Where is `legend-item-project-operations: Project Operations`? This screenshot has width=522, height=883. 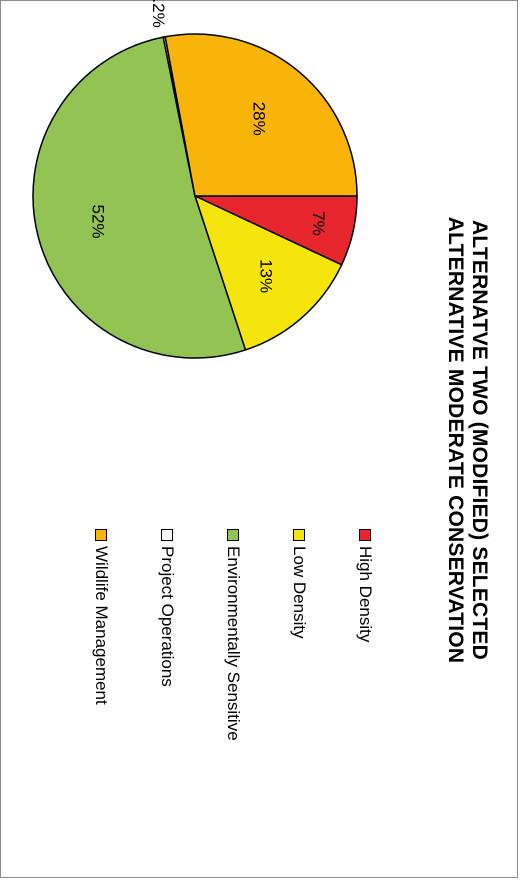
legend-item-project-operations: Project Operations is located at coordinates (167, 608).